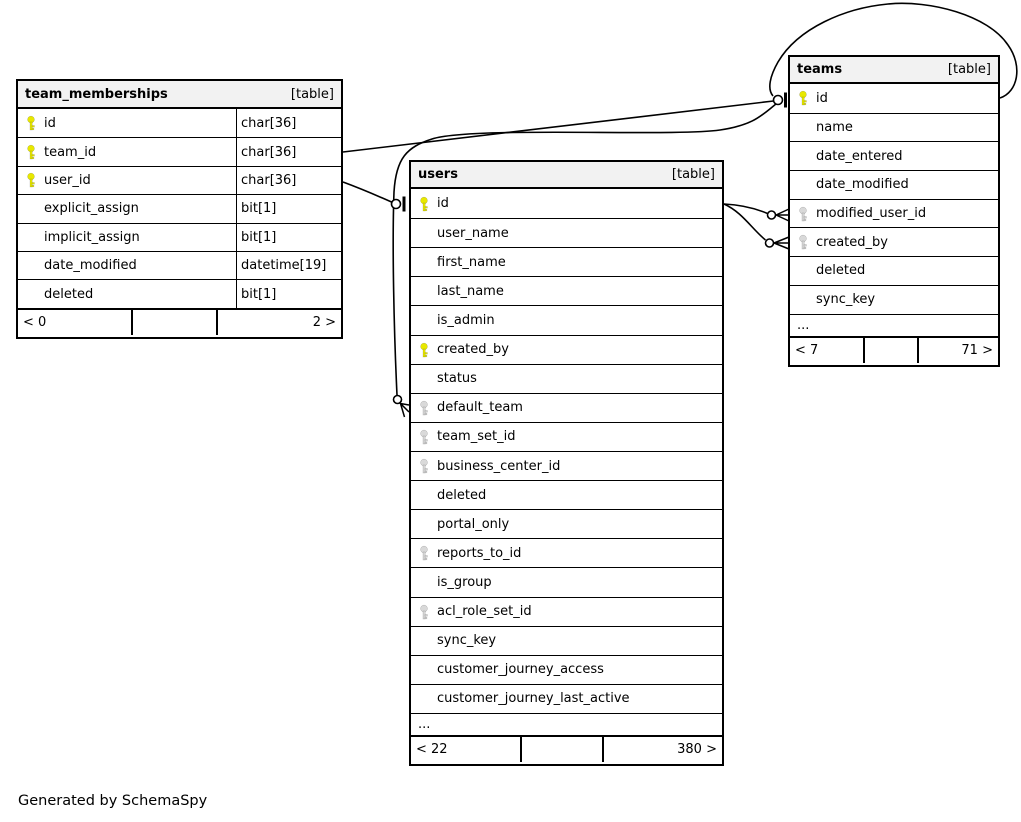 Image resolution: width=1021 pixels, height=822 pixels. What do you see at coordinates (777, 243) in the screenshot?
I see `crowfoot-marker-created-by` at bounding box center [777, 243].